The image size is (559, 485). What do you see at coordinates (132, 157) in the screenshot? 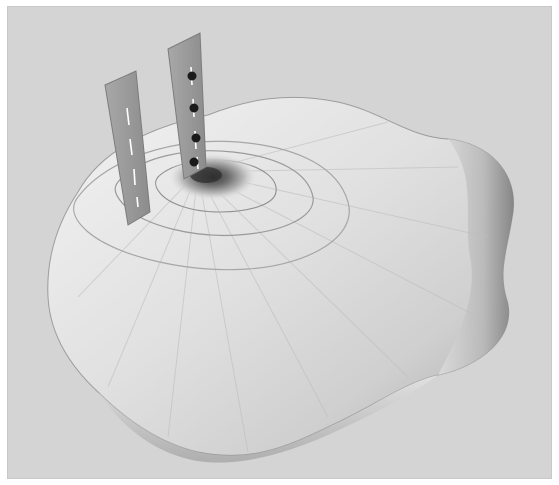
I see `left-panel-dashes` at bounding box center [132, 157].